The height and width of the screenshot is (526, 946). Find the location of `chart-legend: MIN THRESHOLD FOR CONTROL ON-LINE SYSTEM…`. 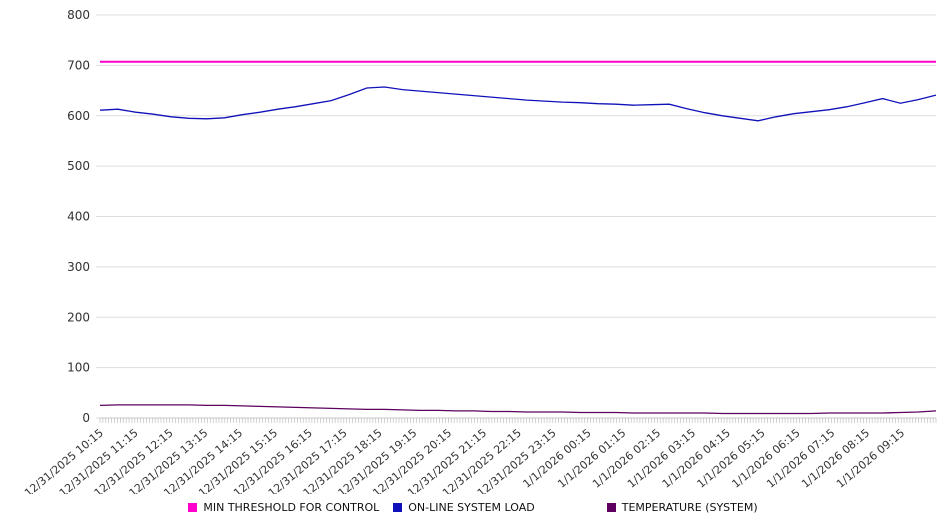

chart-legend: MIN THRESHOLD FOR CONTROL ON-LINE SYSTEM… is located at coordinates (473, 507).